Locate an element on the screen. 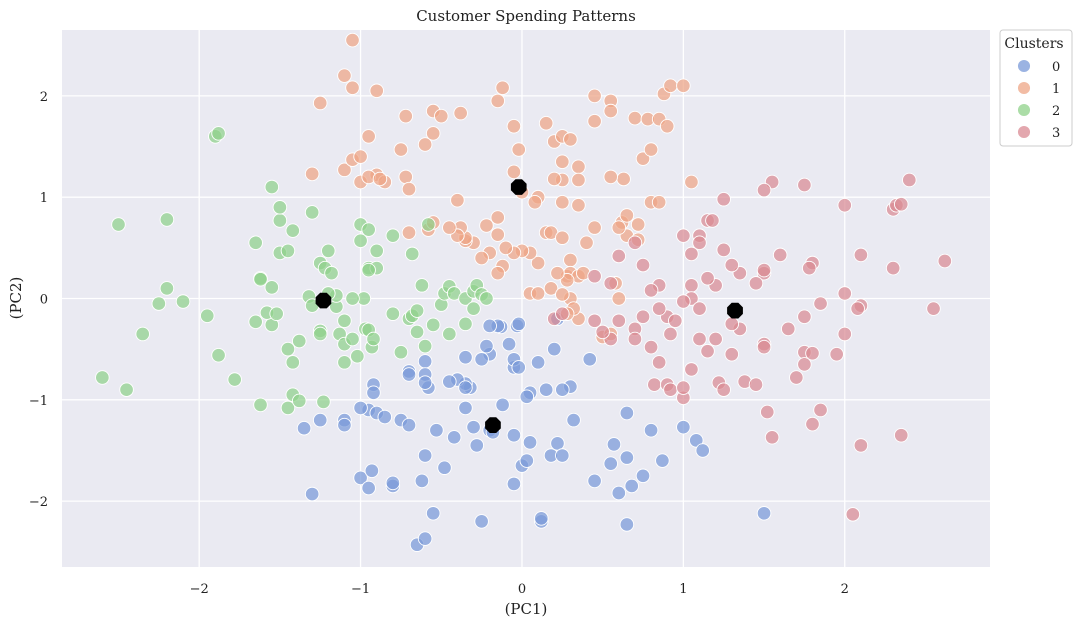 The width and height of the screenshot is (1077, 628). y-axis-label: (PC2) is located at coordinates (16, 298).